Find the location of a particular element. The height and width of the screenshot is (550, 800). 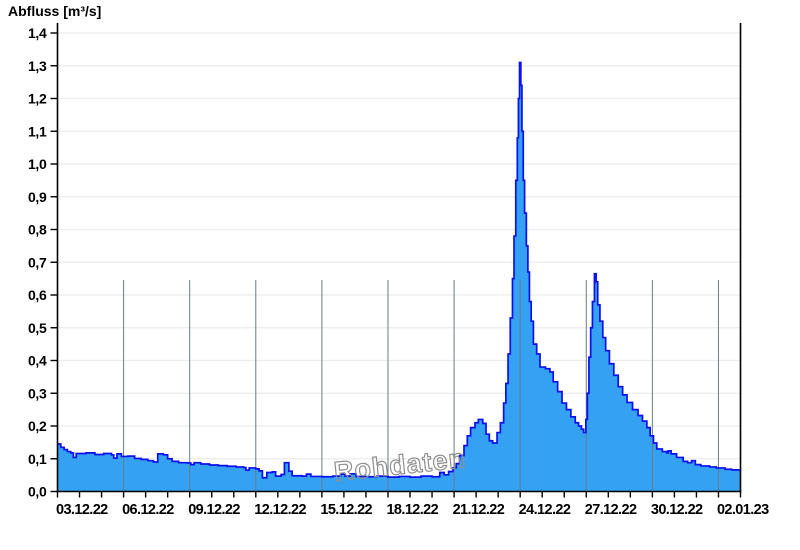

y-tick-label: 0,5 is located at coordinates (37, 328).